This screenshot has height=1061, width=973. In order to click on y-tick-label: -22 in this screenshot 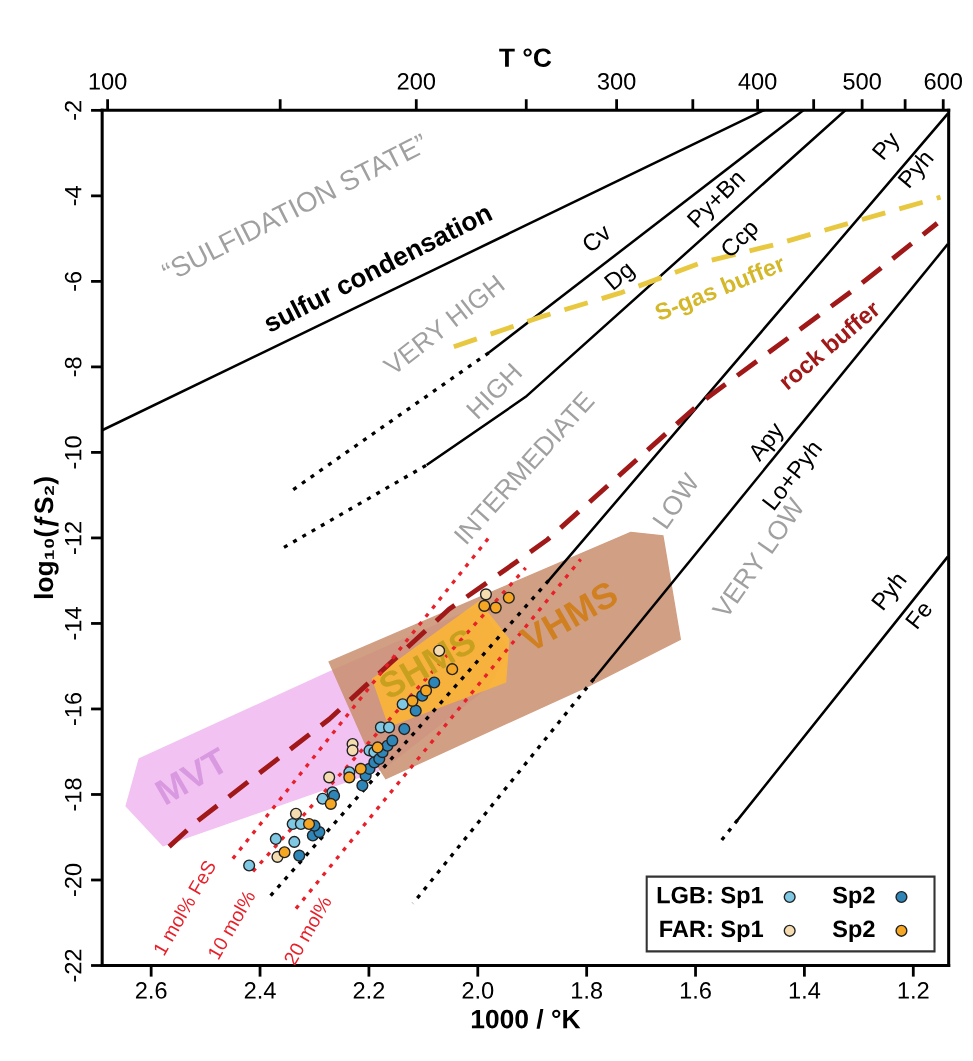, I will do `click(73, 965)`.